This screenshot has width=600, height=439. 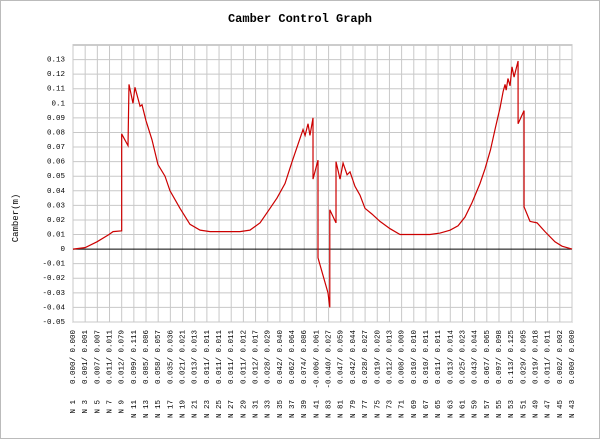 I want to click on x-tick-value-label: 0.010/ 0.011, so click(x=427, y=357).